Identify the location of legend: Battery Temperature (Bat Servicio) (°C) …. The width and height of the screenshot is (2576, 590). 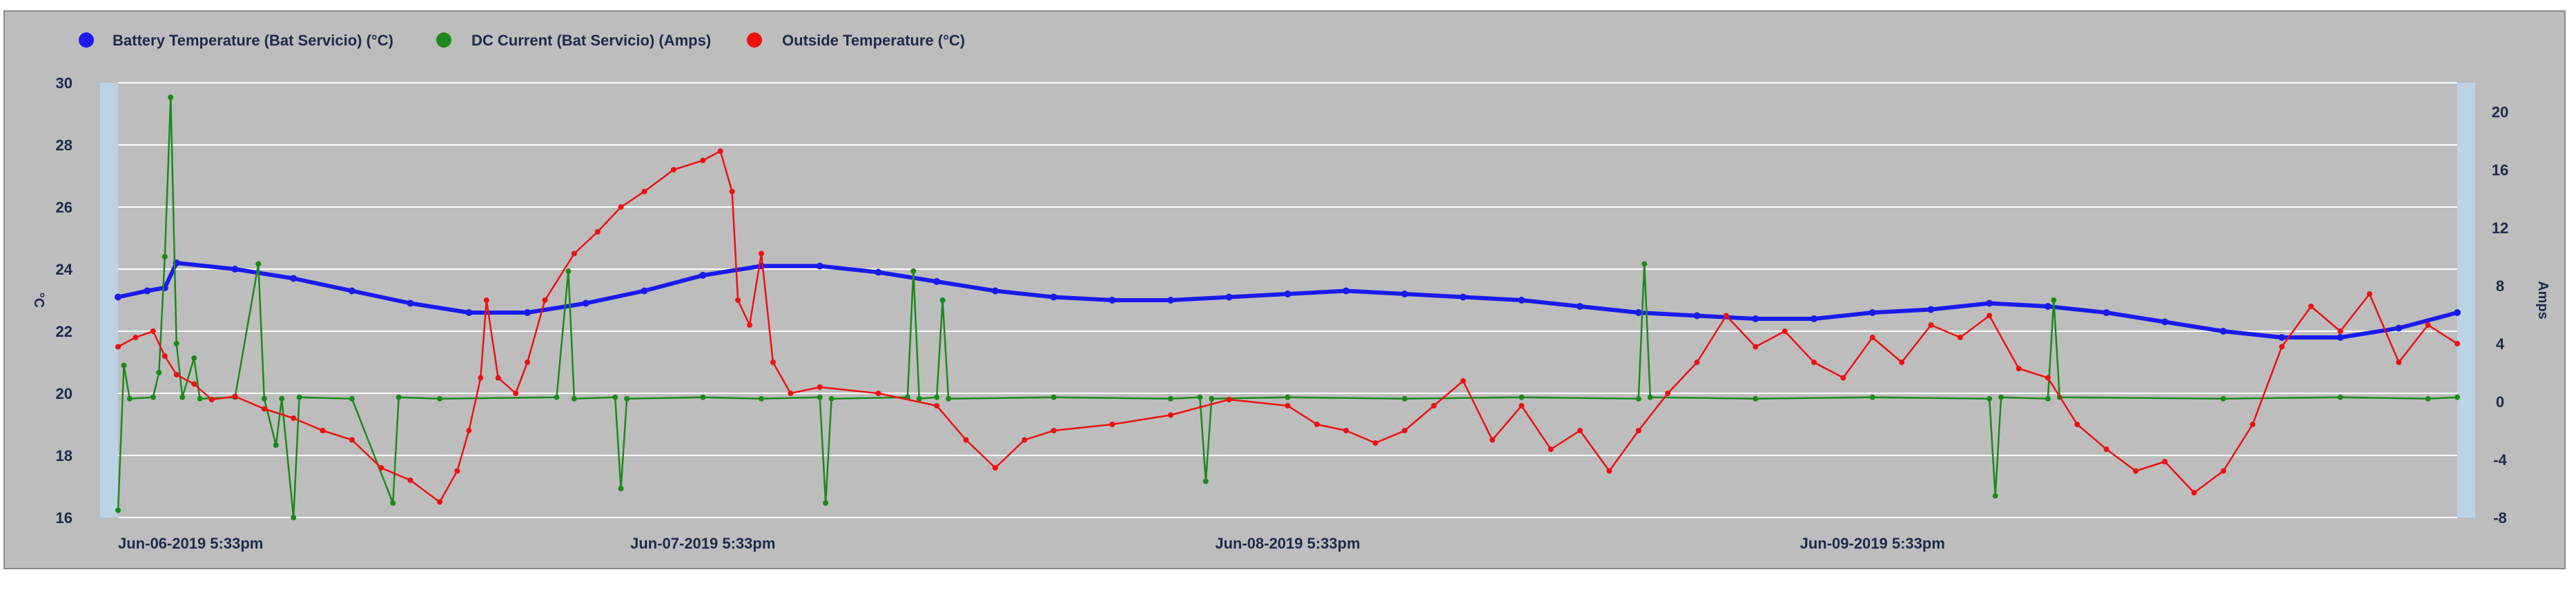
(522, 40).